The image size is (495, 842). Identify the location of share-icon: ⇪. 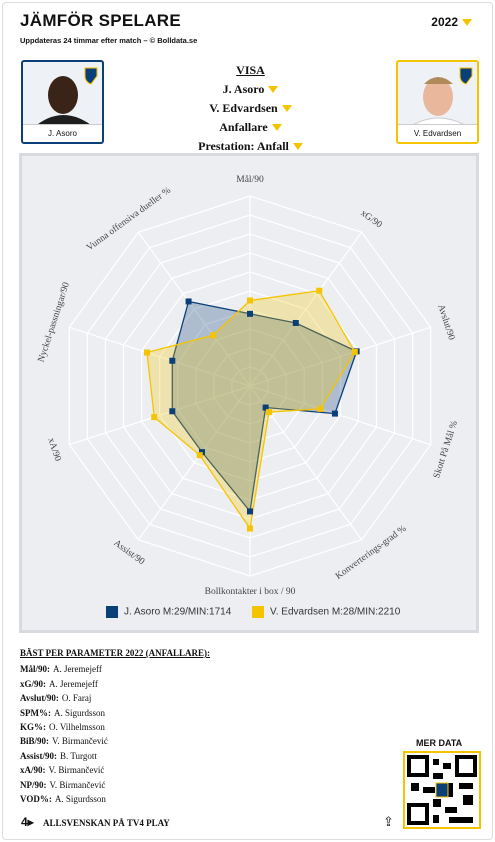
(388, 821).